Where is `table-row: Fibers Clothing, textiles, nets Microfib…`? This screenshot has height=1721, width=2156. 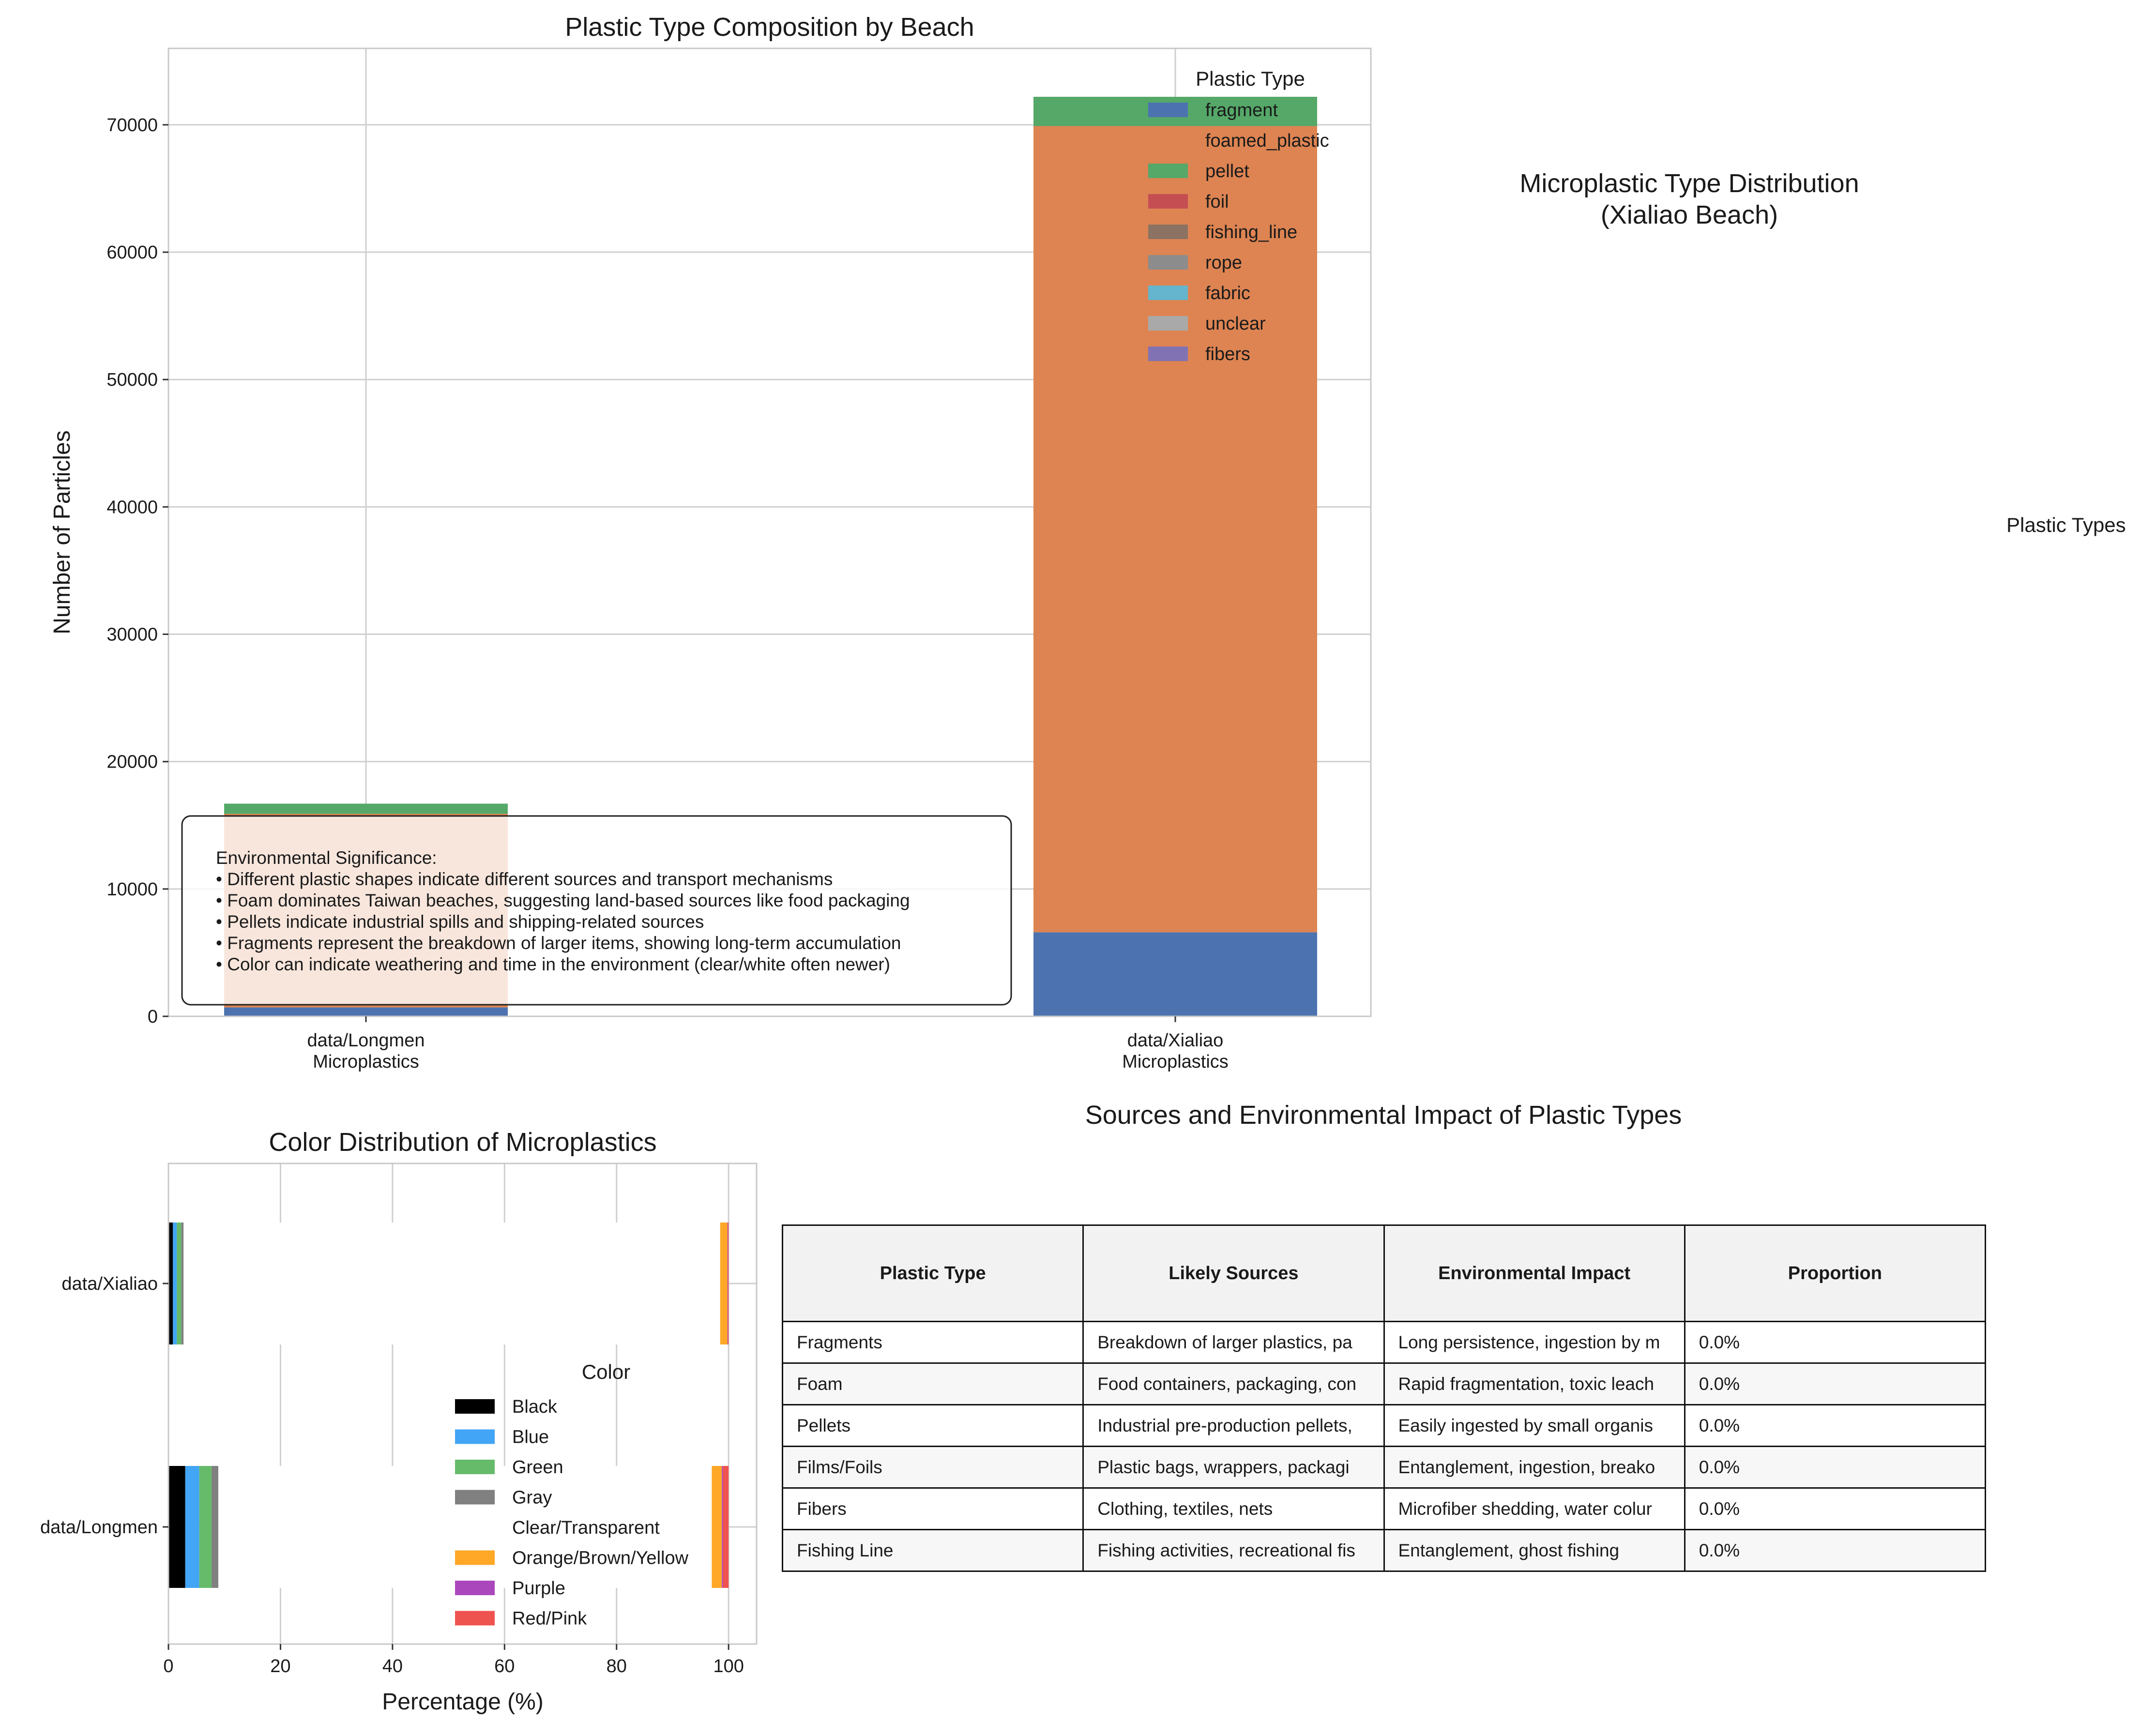 table-row: Fibers Clothing, textiles, nets Microfib… is located at coordinates (1384, 1509).